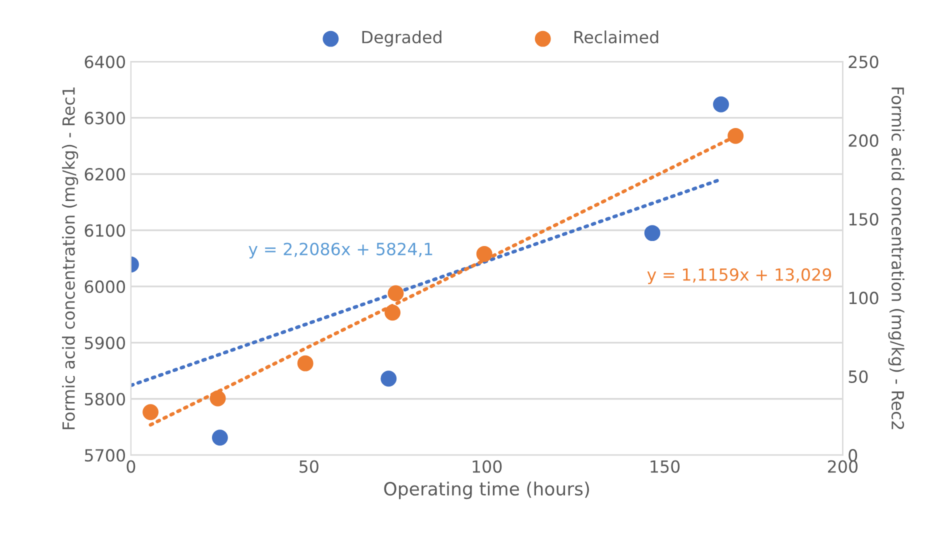 The height and width of the screenshot is (536, 949). What do you see at coordinates (858, 376) in the screenshot?
I see `y2-tick-label: 50` at bounding box center [858, 376].